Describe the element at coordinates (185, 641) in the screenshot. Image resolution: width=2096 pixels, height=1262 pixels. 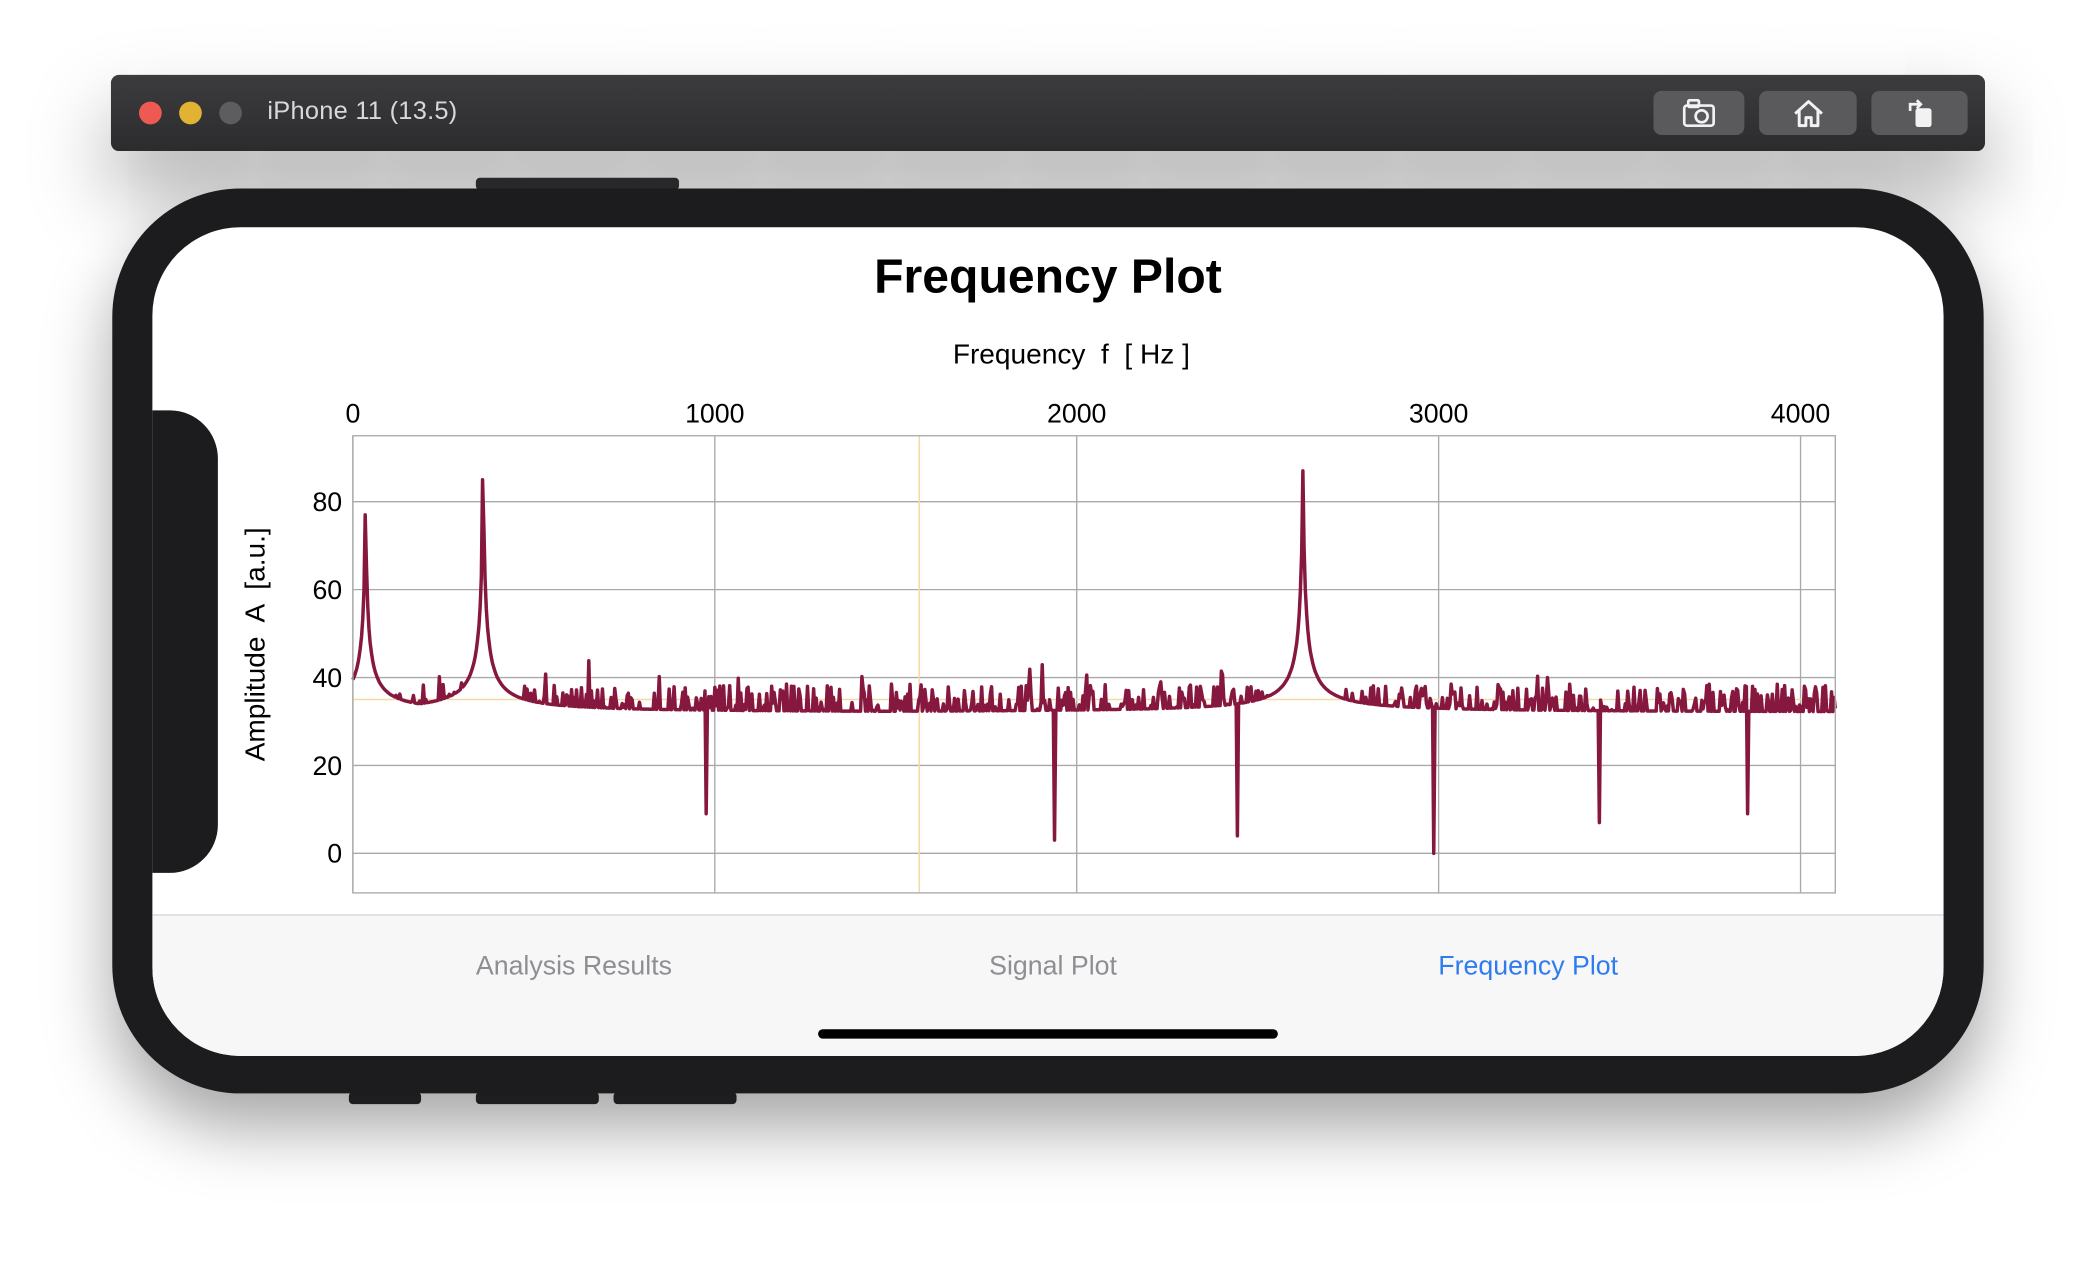
I see `phone-notch` at that location.